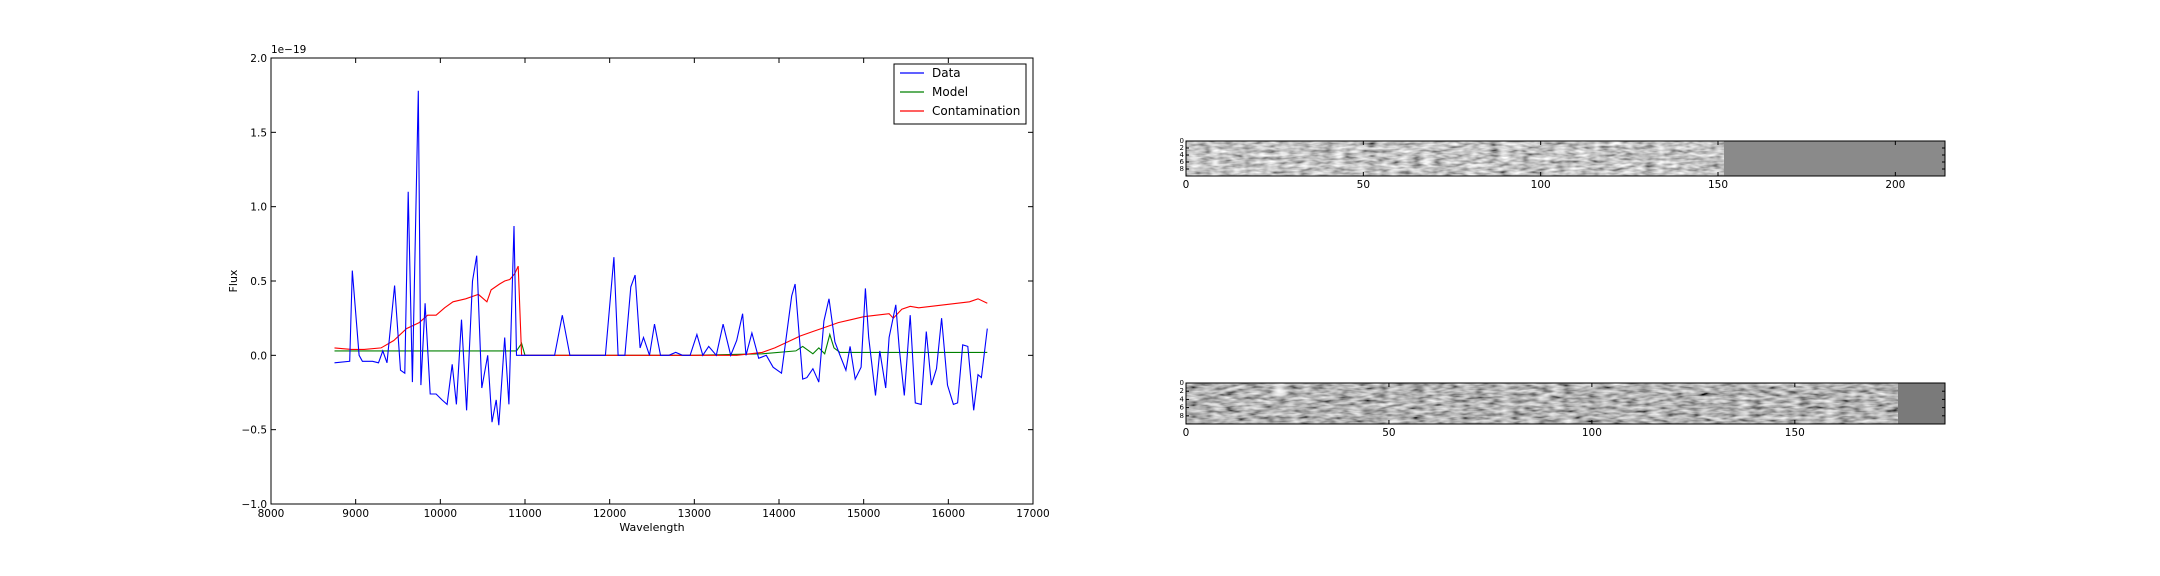 The height and width of the screenshot is (576, 2160). I want to click on spectrum-y-tick-label: −1.0, so click(255, 505).